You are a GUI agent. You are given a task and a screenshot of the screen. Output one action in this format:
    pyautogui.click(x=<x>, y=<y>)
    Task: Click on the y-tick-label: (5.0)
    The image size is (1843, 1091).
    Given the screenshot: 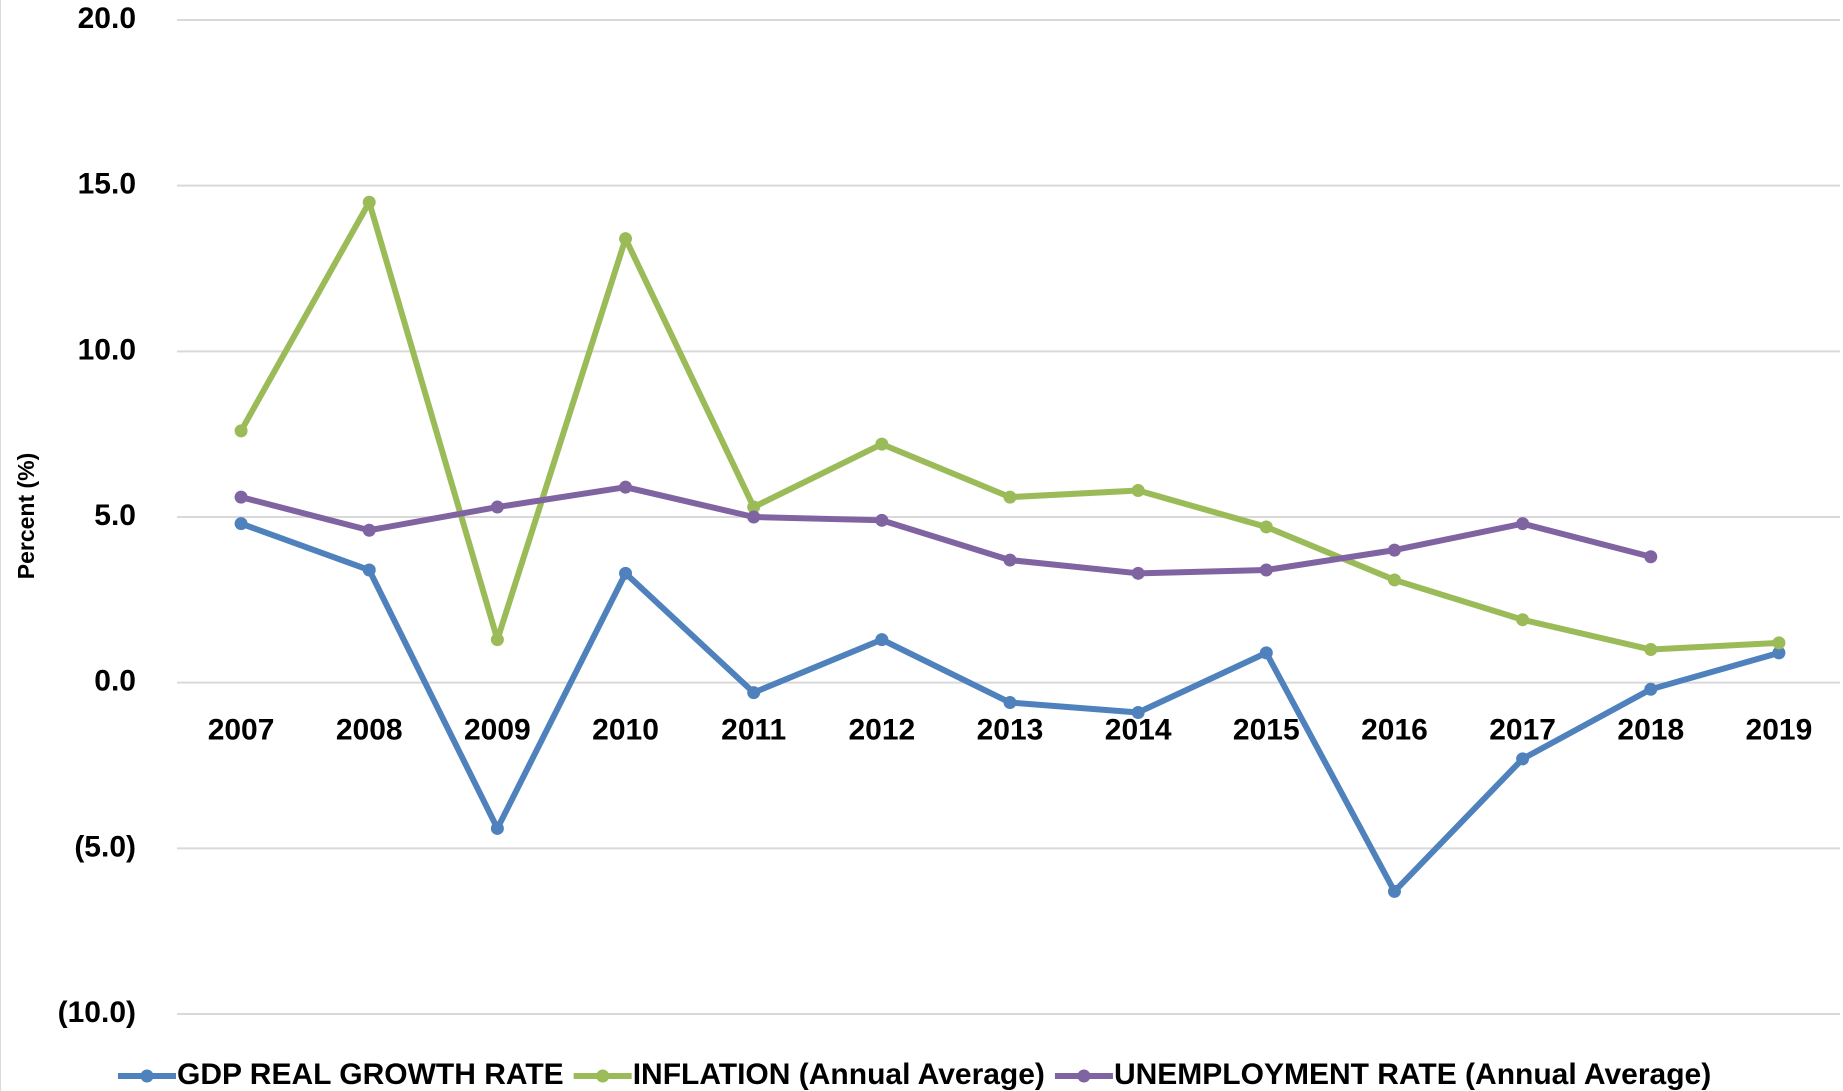 What is the action you would take?
    pyautogui.click(x=105, y=846)
    